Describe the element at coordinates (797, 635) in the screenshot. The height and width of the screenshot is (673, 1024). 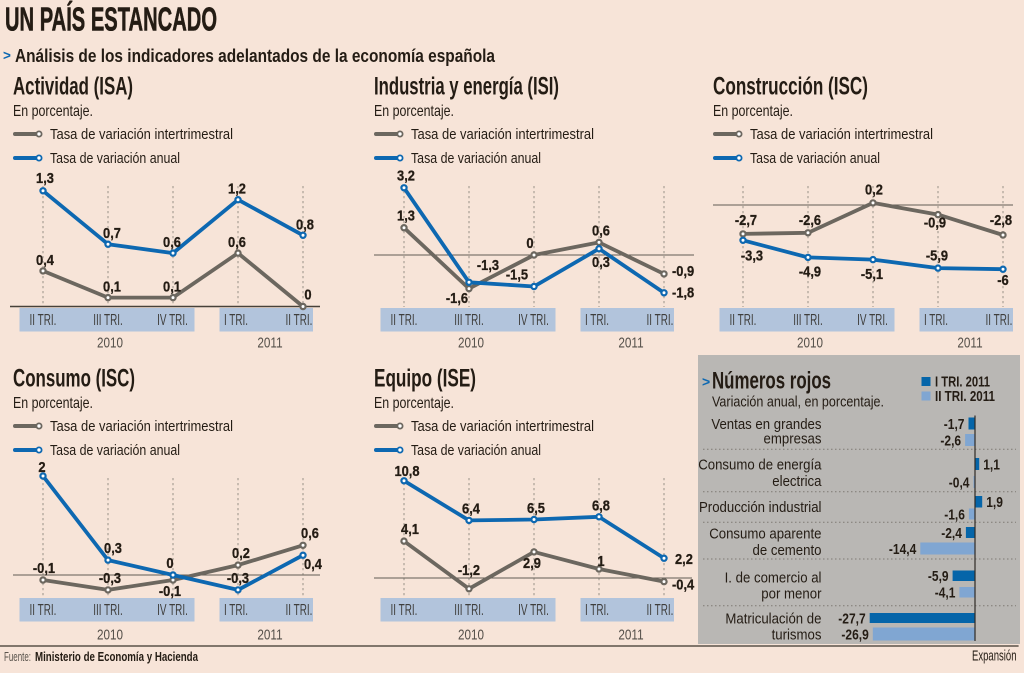
I see `svg-text: turismos` at that location.